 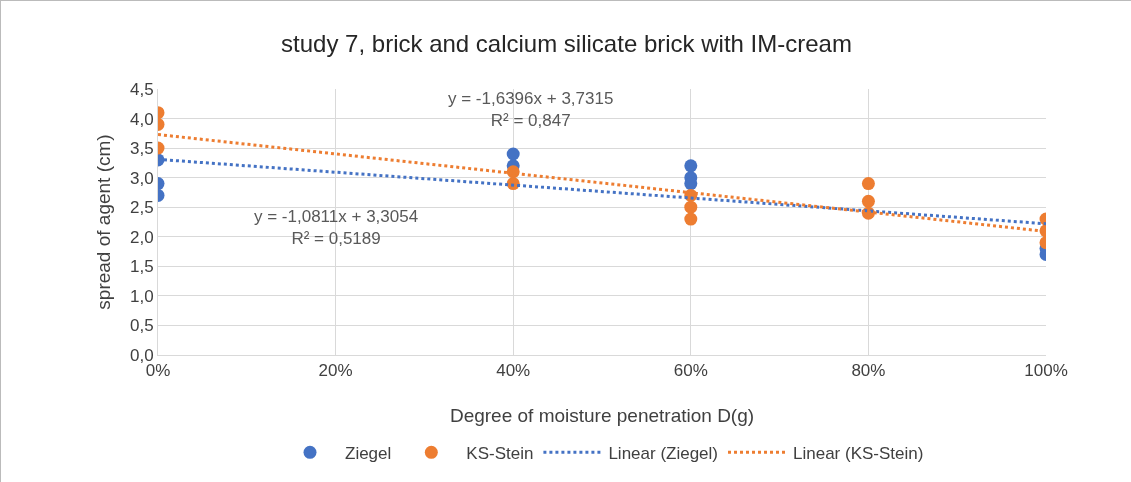 What do you see at coordinates (531, 110) in the screenshot?
I see `annotation: y = -1,6396x + 3,7315 R² = 0,847` at bounding box center [531, 110].